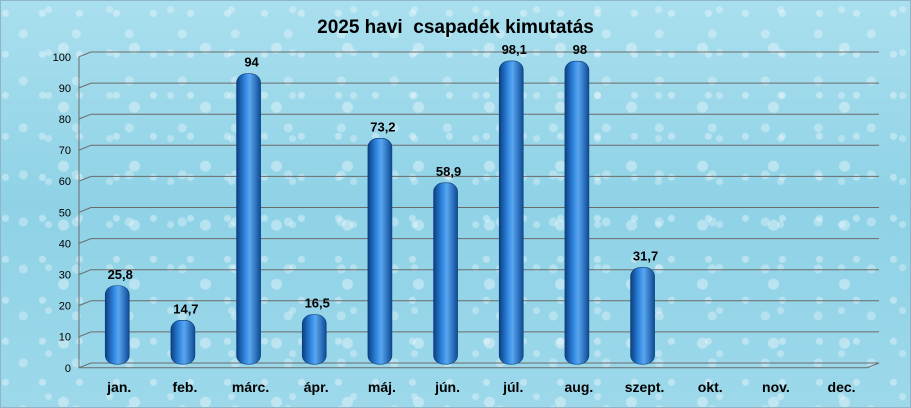 Image resolution: width=911 pixels, height=408 pixels. Describe the element at coordinates (448, 171) in the screenshot. I see `data-label: 58,9` at that location.